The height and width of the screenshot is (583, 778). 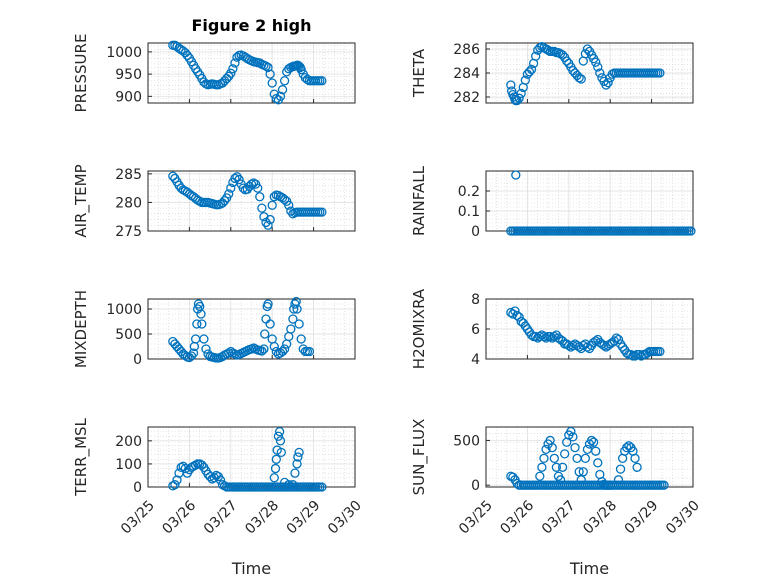 What do you see at coordinates (252, 25) in the screenshot?
I see `pressure-title: Figure 2 high` at bounding box center [252, 25].